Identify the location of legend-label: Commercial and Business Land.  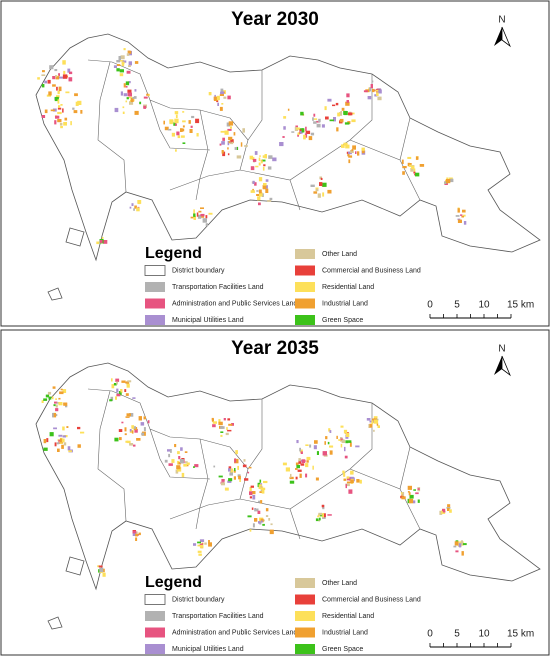
(371, 270).